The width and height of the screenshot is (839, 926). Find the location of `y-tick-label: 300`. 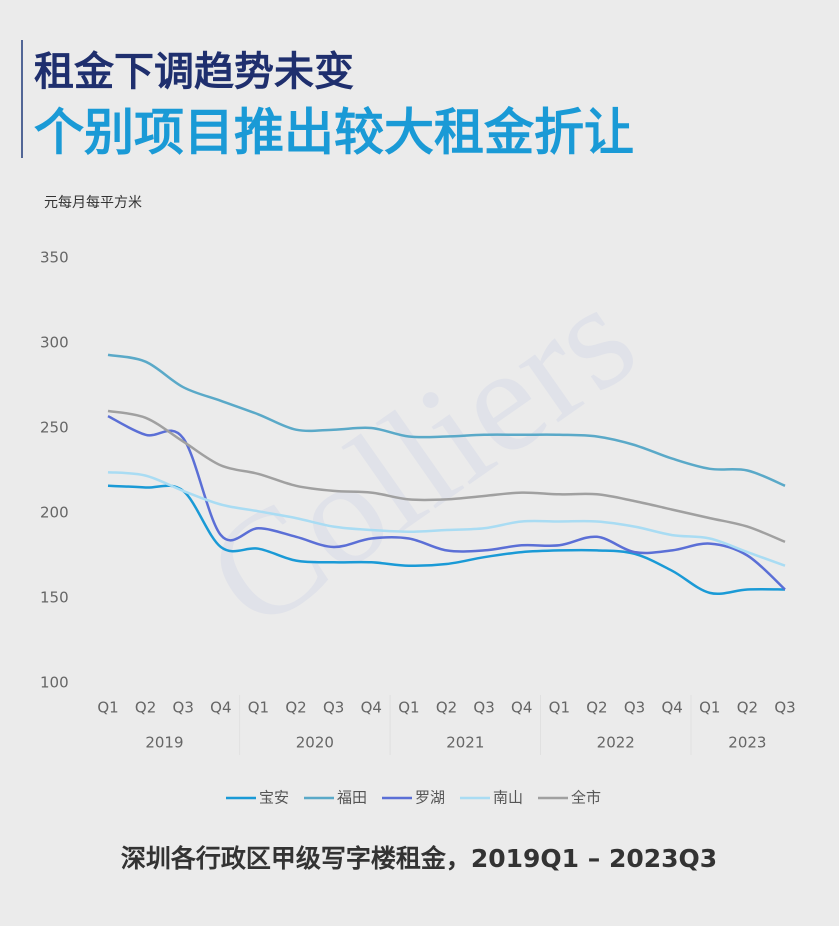

y-tick-label: 300 is located at coordinates (54, 343).